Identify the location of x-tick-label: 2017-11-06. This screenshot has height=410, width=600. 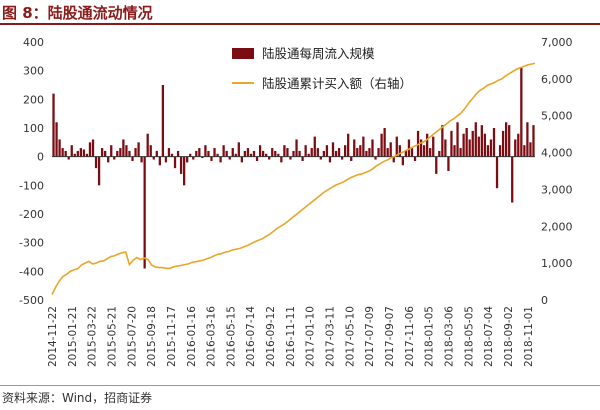
(410, 336).